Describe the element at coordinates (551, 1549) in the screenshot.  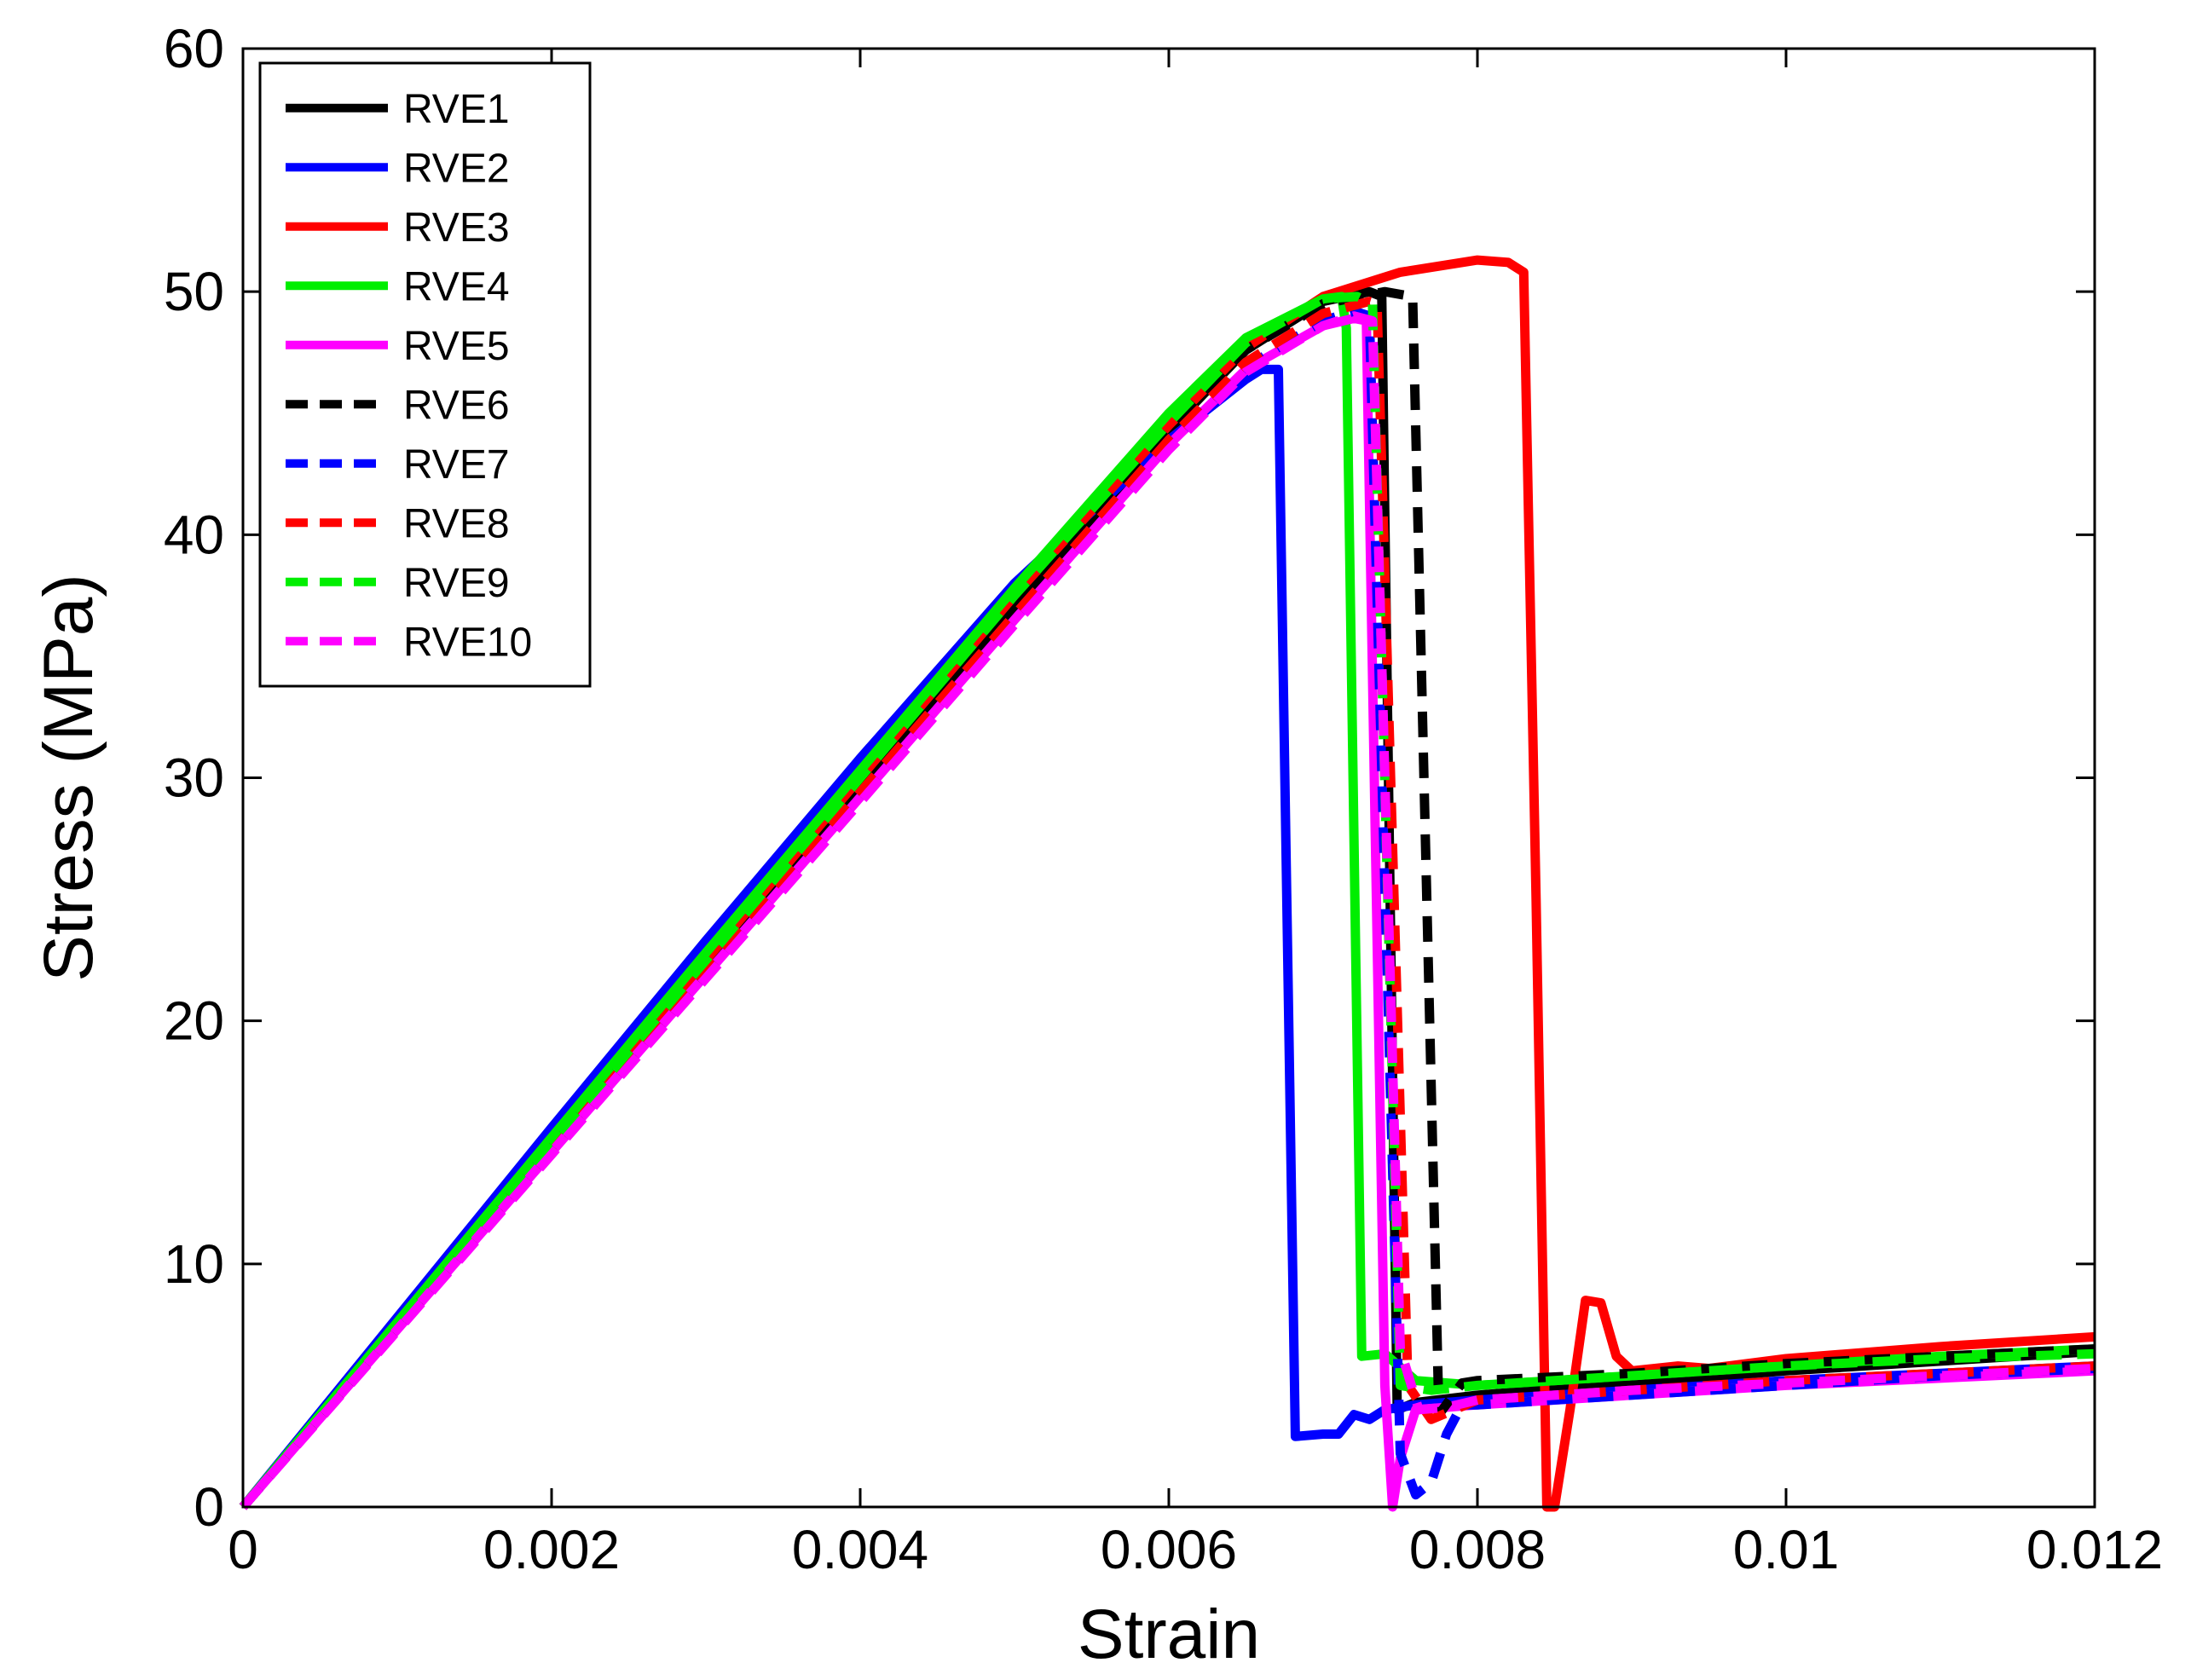
I see `x-tick-label: 0.002` at that location.